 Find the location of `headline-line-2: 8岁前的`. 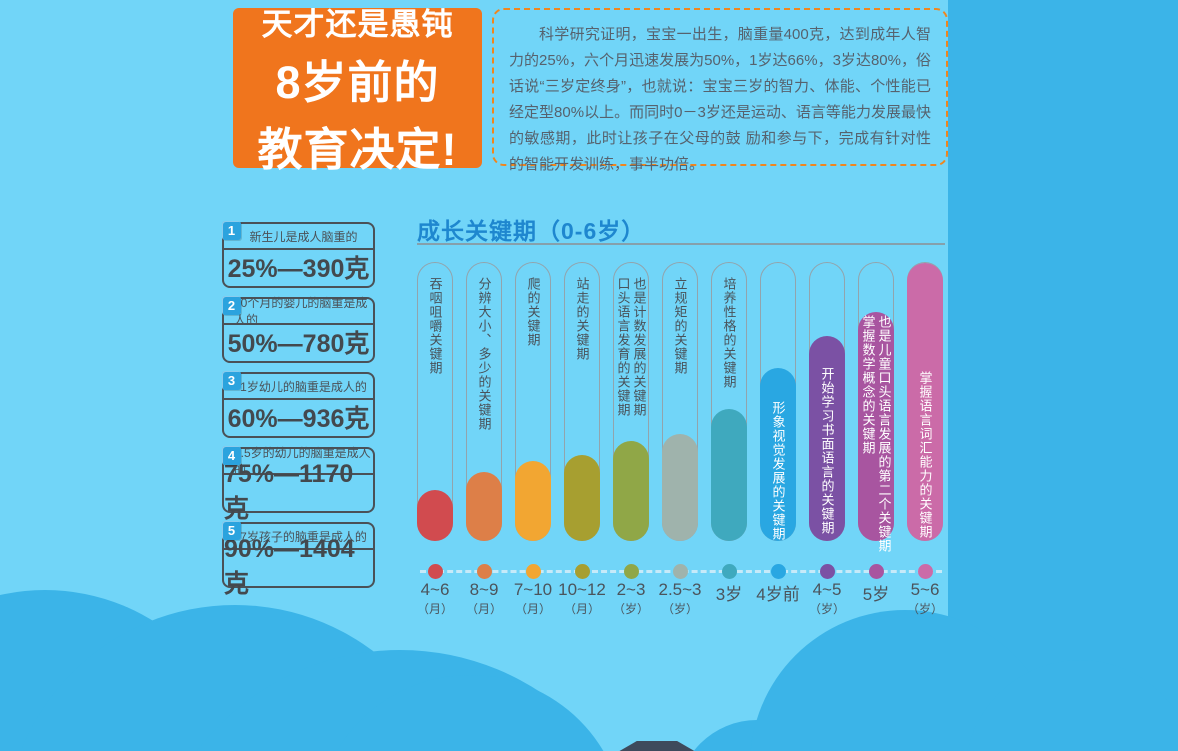

headline-line-2: 8岁前的 is located at coordinates (357, 82).